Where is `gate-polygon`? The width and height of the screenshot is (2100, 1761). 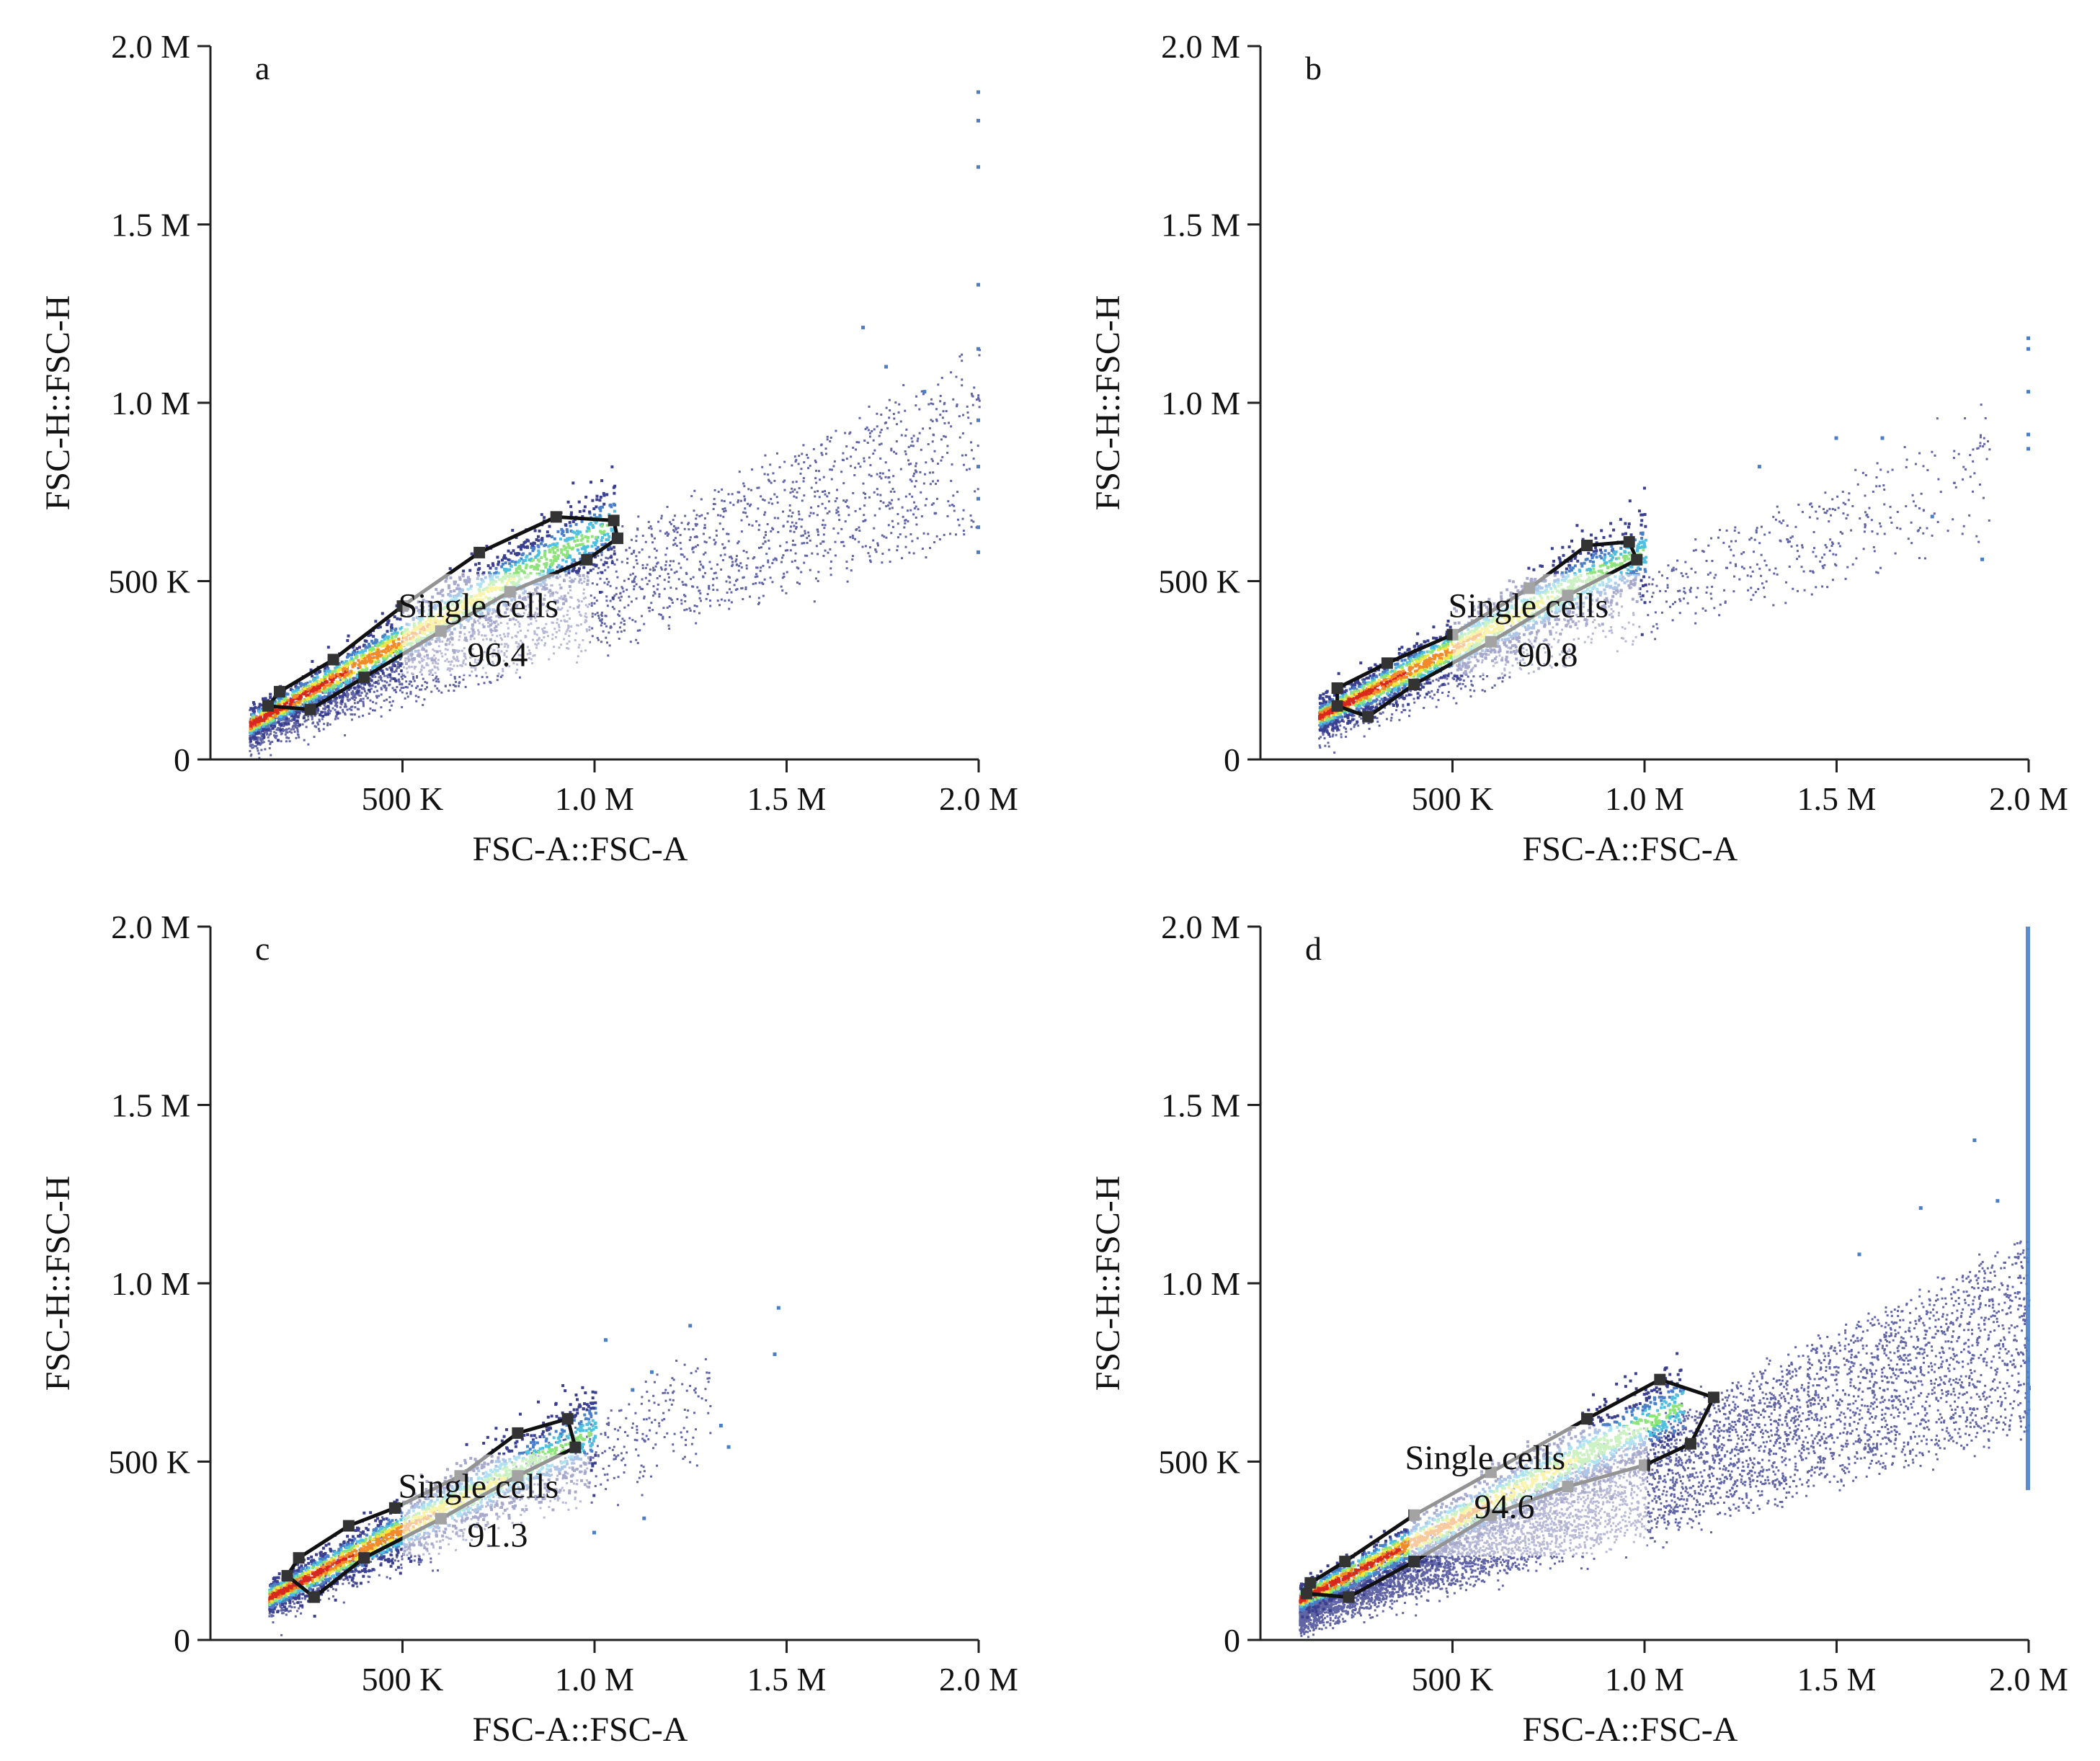 gate-polygon is located at coordinates (443, 613).